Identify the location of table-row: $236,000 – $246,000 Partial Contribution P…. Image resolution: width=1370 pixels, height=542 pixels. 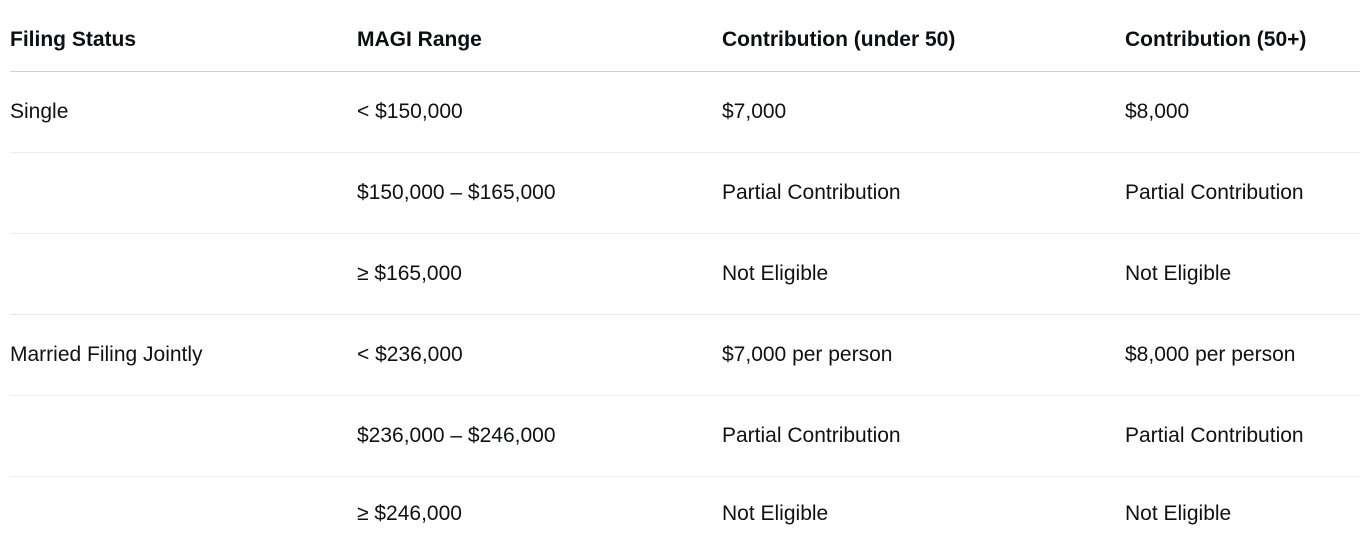
(685, 436).